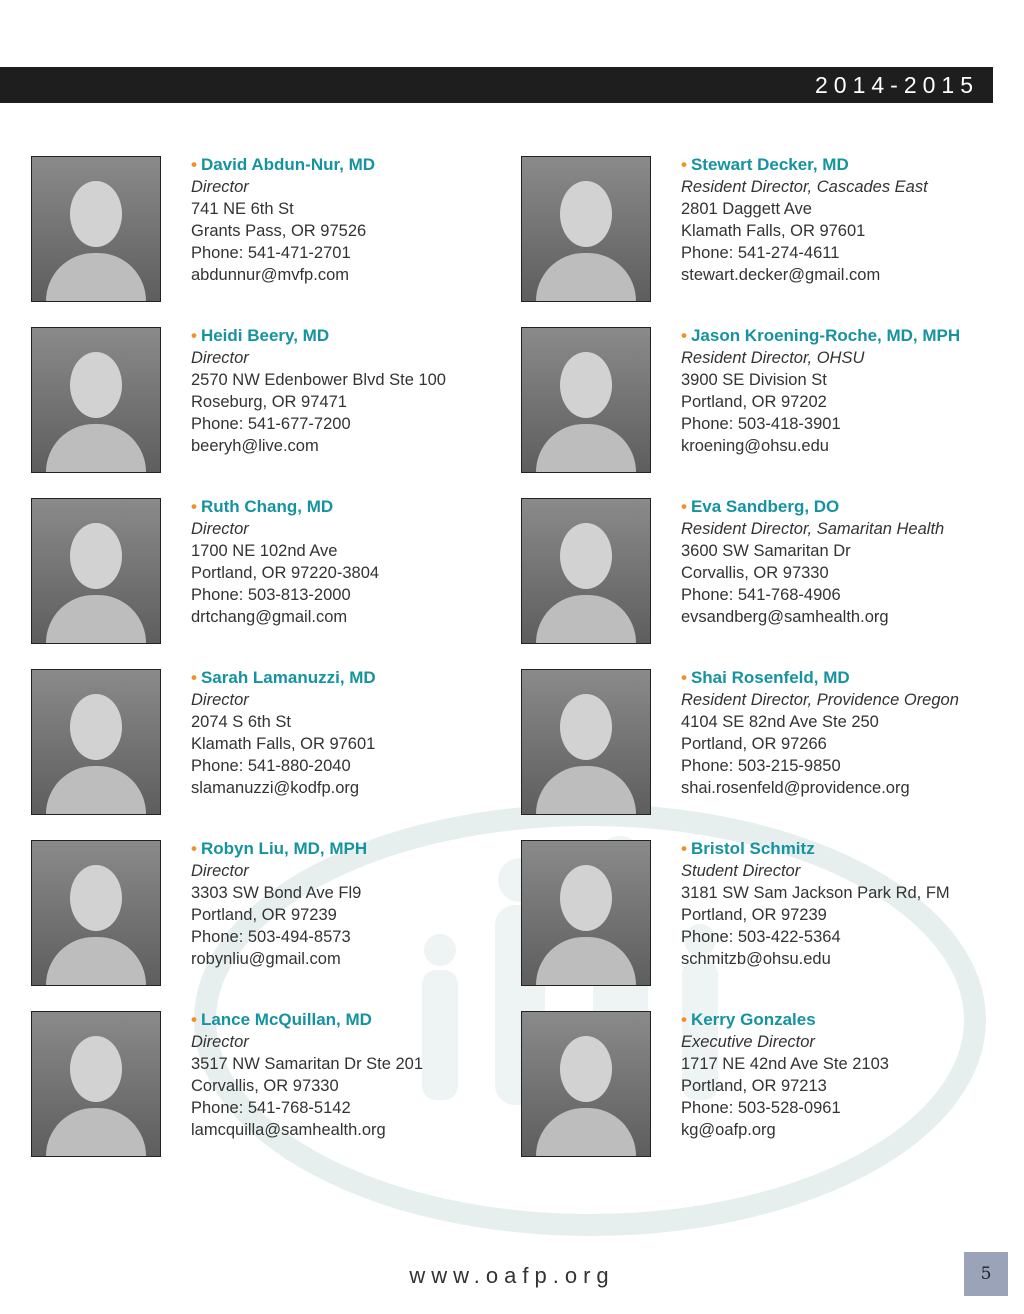 Image resolution: width=1024 pixels, height=1314 pixels. Describe the element at coordinates (761, 937) in the screenshot. I see `phone-line: Phone: 503-422-5364` at that location.